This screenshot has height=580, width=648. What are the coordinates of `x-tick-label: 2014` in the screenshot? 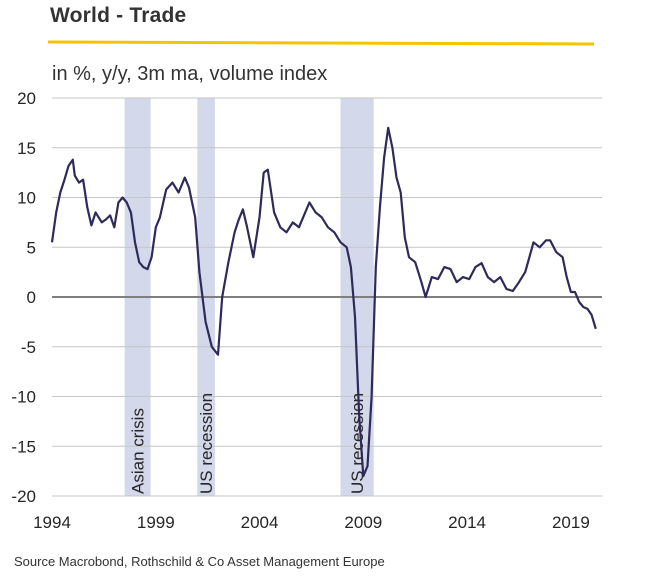 It's located at (467, 522).